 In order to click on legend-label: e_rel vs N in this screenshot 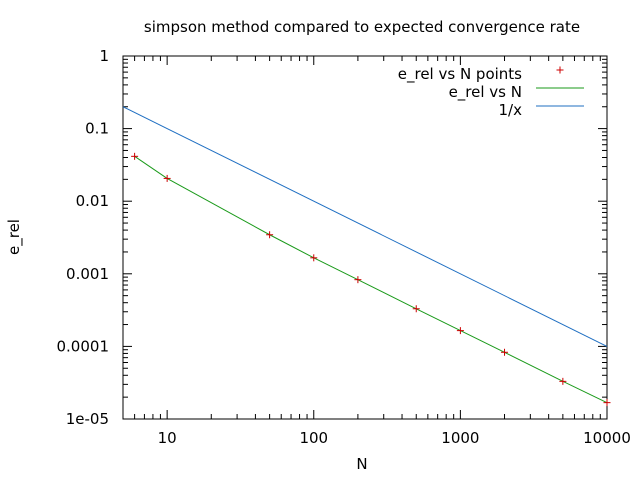, I will do `click(485, 92)`.